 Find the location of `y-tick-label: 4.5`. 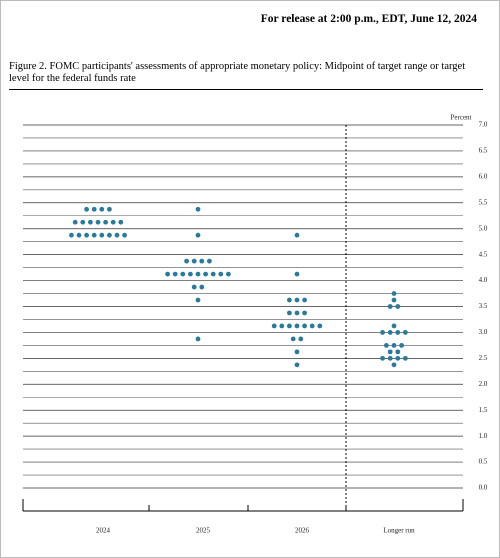

y-tick-label: 4.5 is located at coordinates (483, 254).